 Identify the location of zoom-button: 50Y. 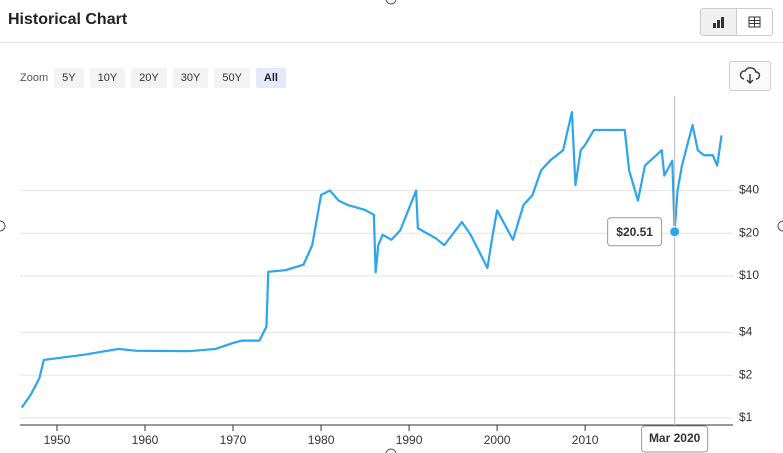
(232, 78).